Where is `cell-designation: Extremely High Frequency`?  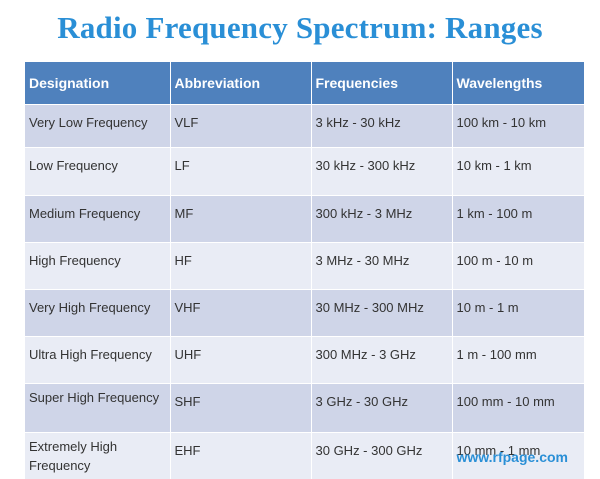 cell-designation: Extremely High Frequency is located at coordinates (97, 456).